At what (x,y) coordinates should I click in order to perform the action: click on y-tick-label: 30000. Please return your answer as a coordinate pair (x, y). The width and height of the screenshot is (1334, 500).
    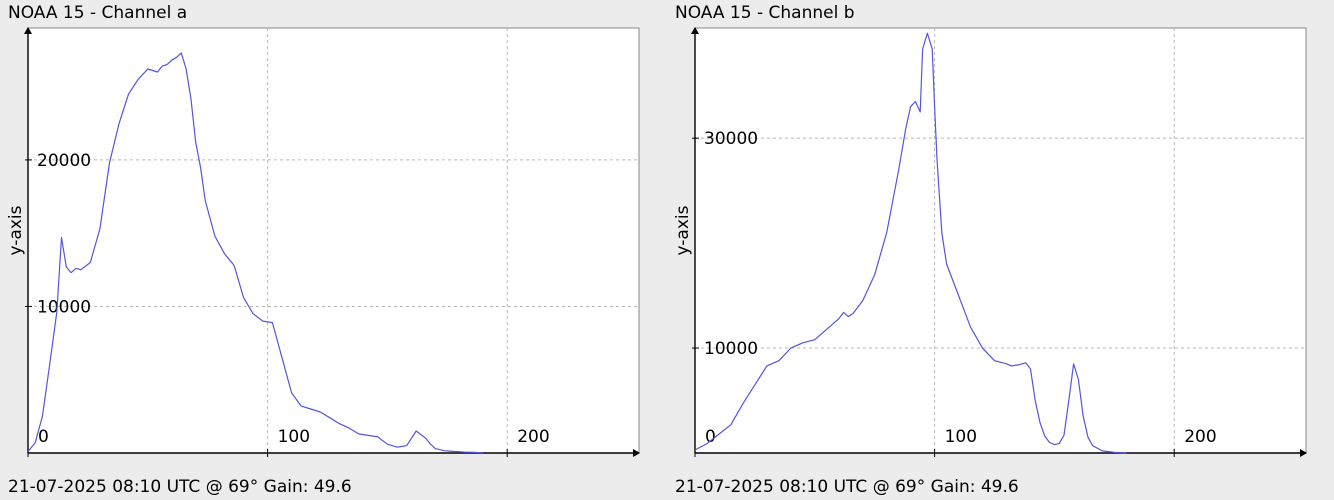
    Looking at the image, I should click on (731, 139).